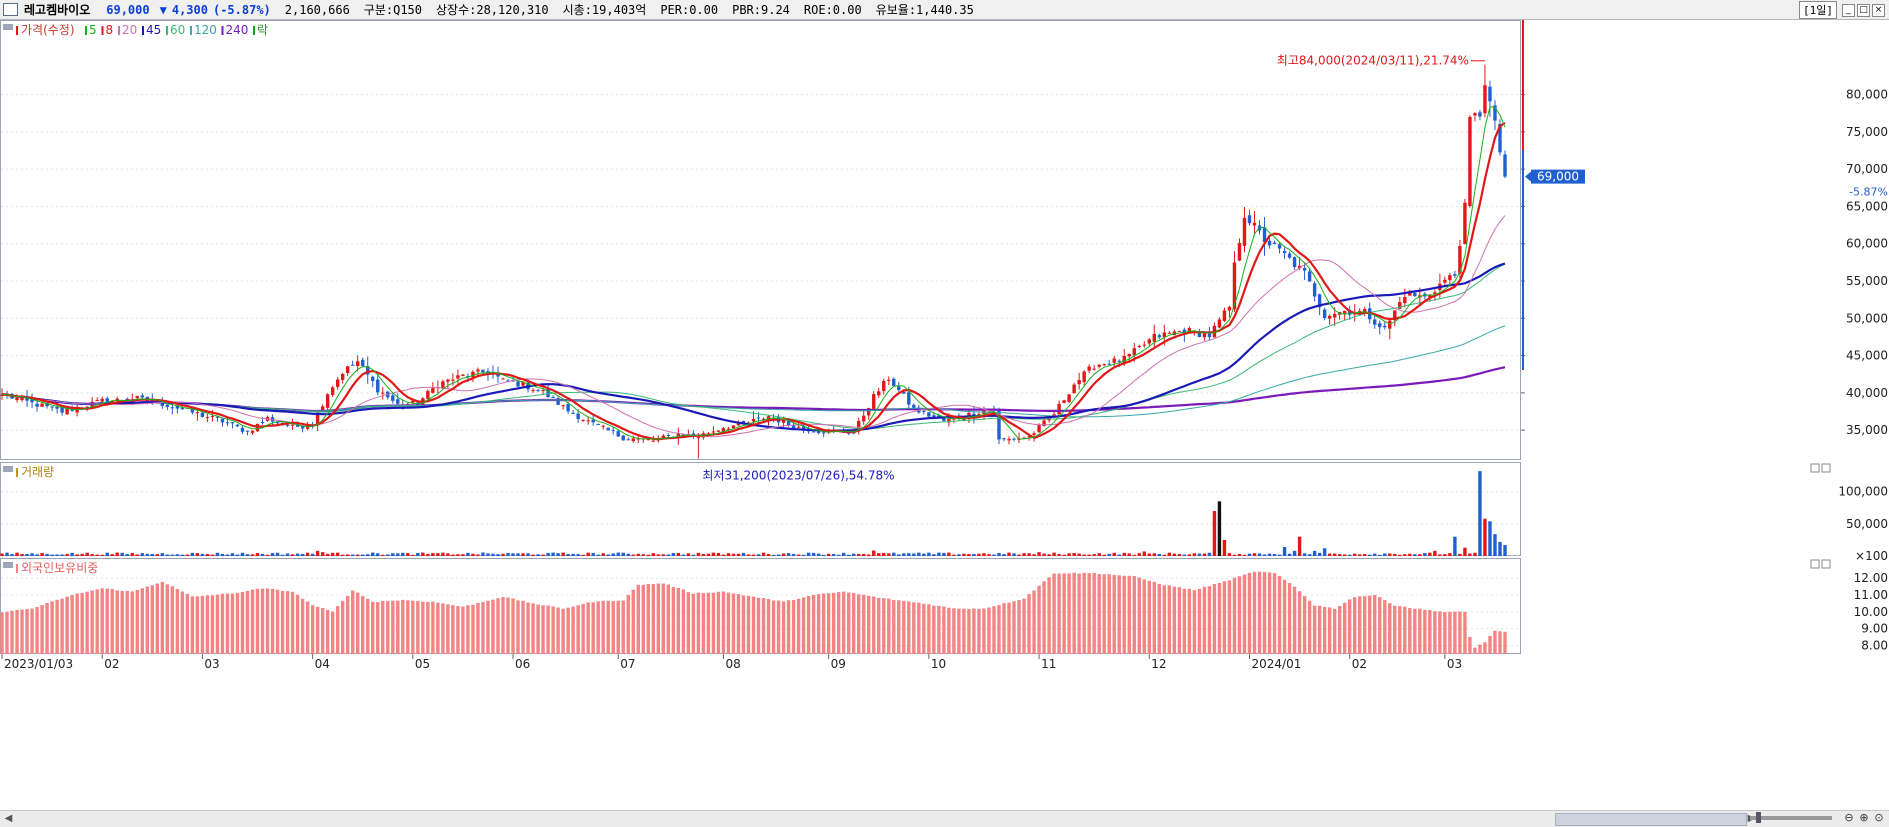 The height and width of the screenshot is (827, 1889). I want to click on maximize-icon: □, so click(1863, 10).